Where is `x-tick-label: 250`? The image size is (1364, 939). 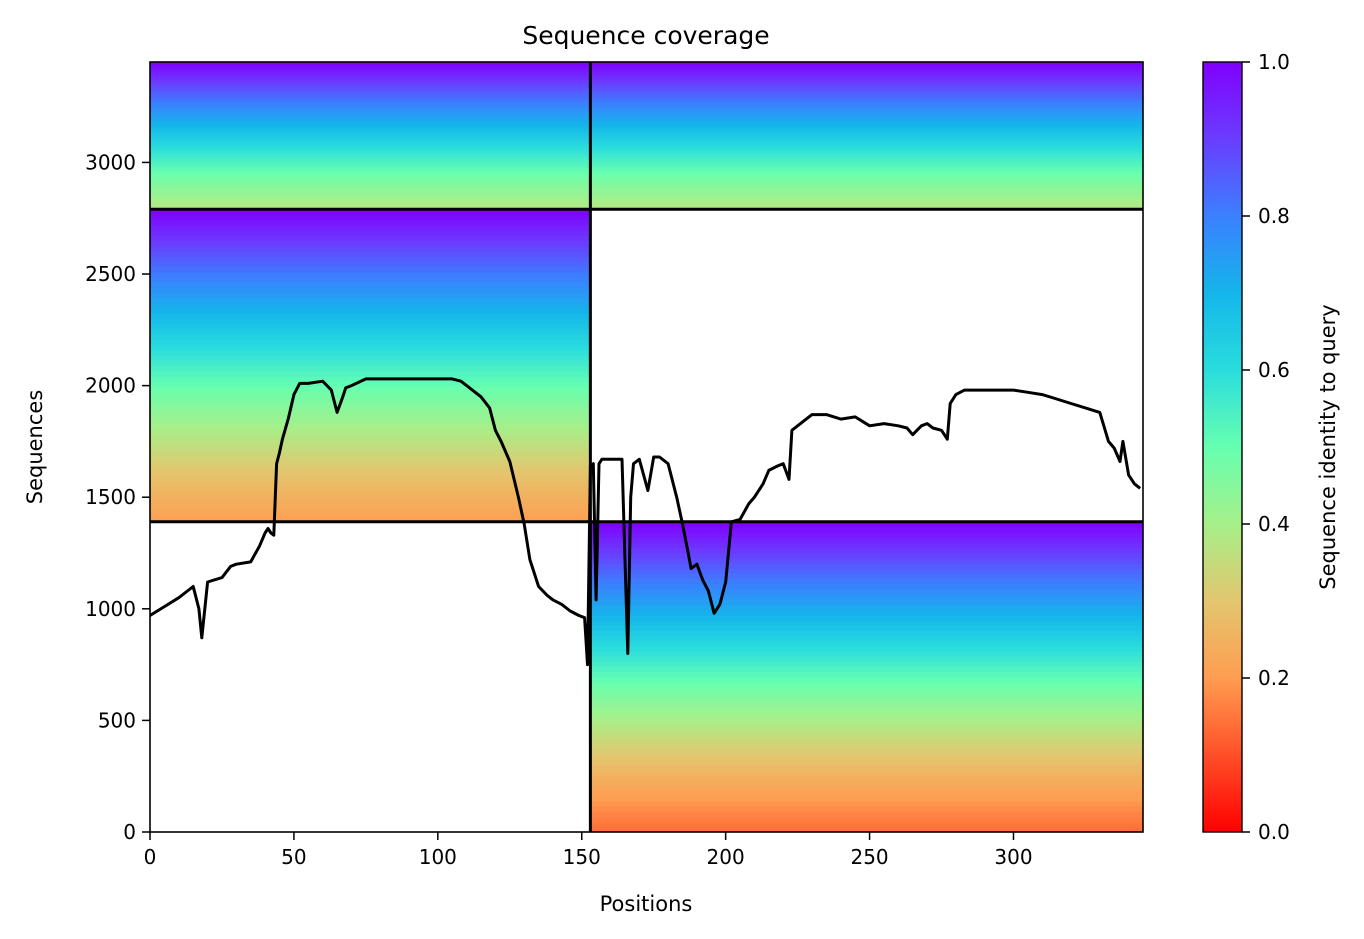 x-tick-label: 250 is located at coordinates (869, 857).